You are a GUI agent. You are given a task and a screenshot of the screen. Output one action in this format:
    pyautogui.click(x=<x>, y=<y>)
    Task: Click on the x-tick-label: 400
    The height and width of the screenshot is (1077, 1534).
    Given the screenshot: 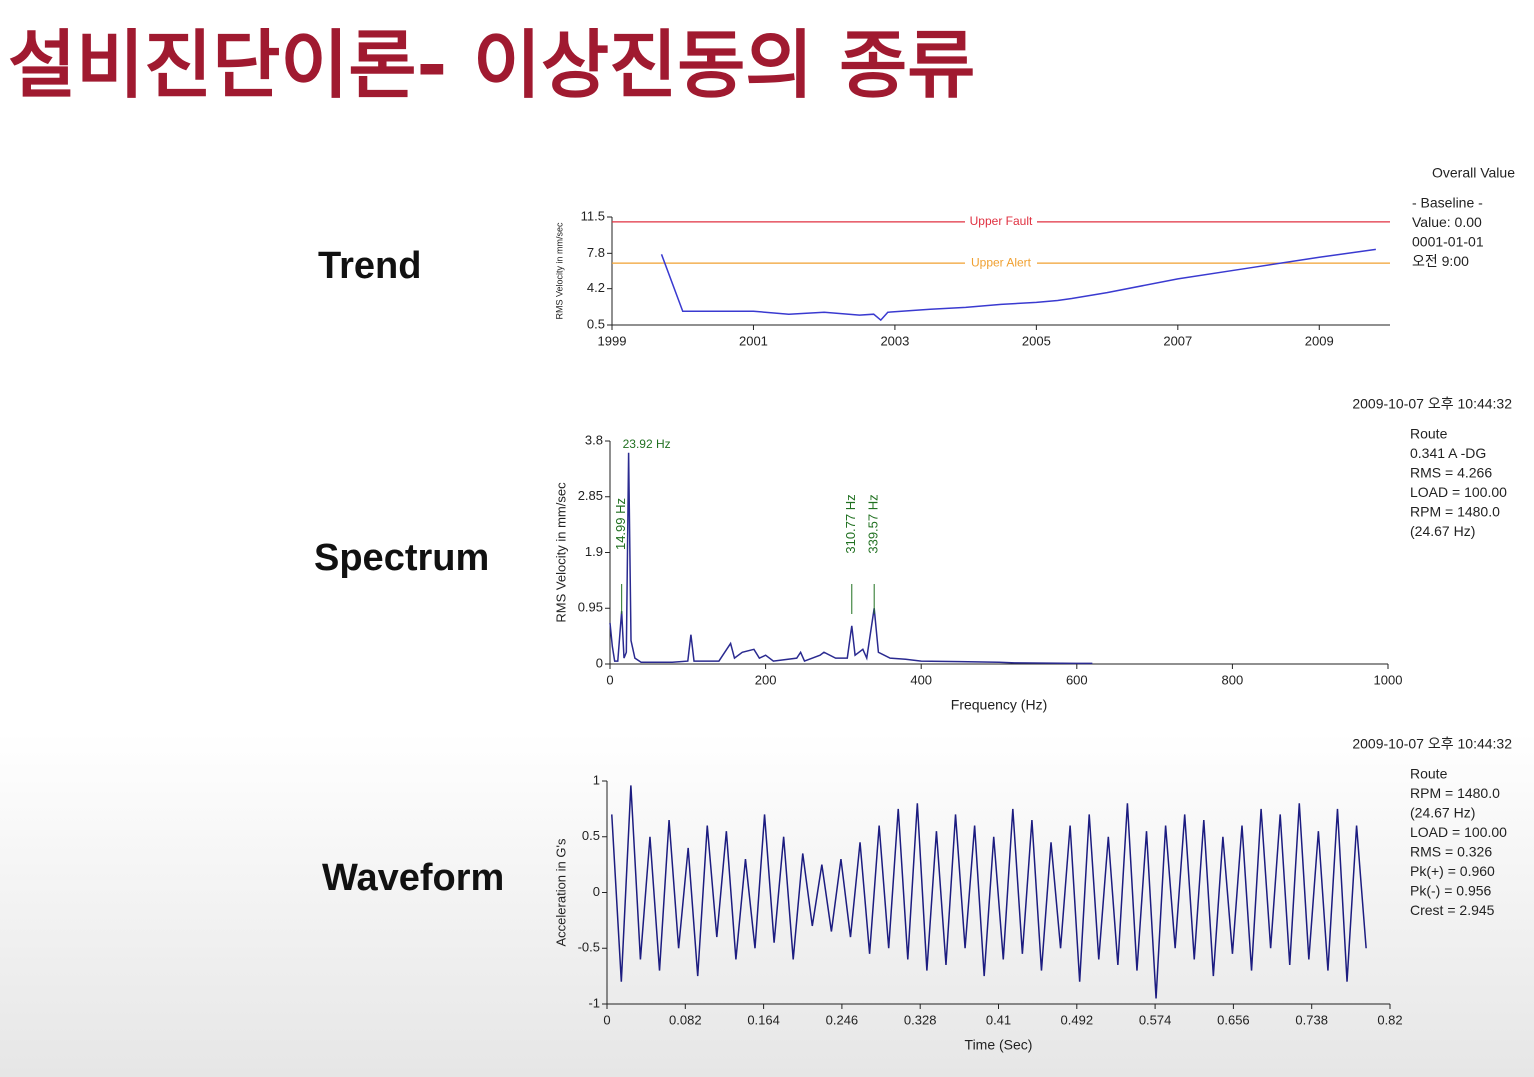 What is the action you would take?
    pyautogui.click(x=921, y=679)
    